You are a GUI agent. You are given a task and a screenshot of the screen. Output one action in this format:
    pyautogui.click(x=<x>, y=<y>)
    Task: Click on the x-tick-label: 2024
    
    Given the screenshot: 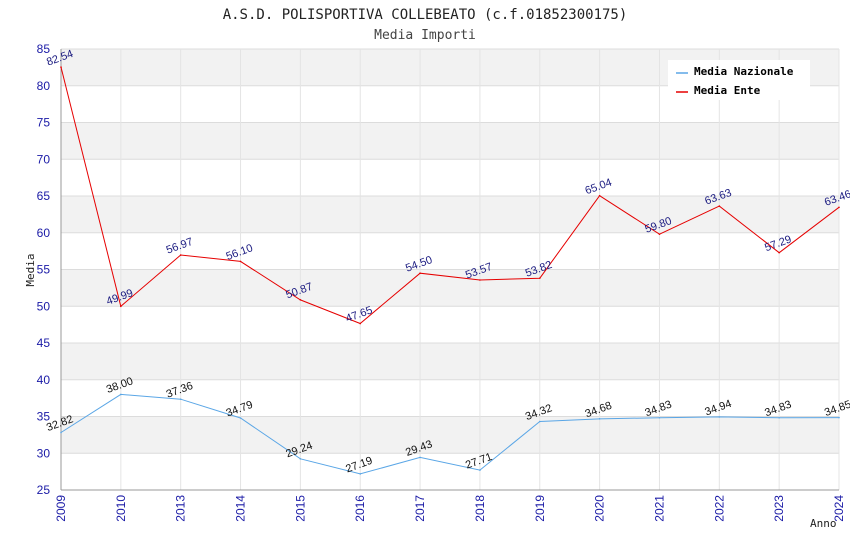 What is the action you would take?
    pyautogui.click(x=839, y=508)
    